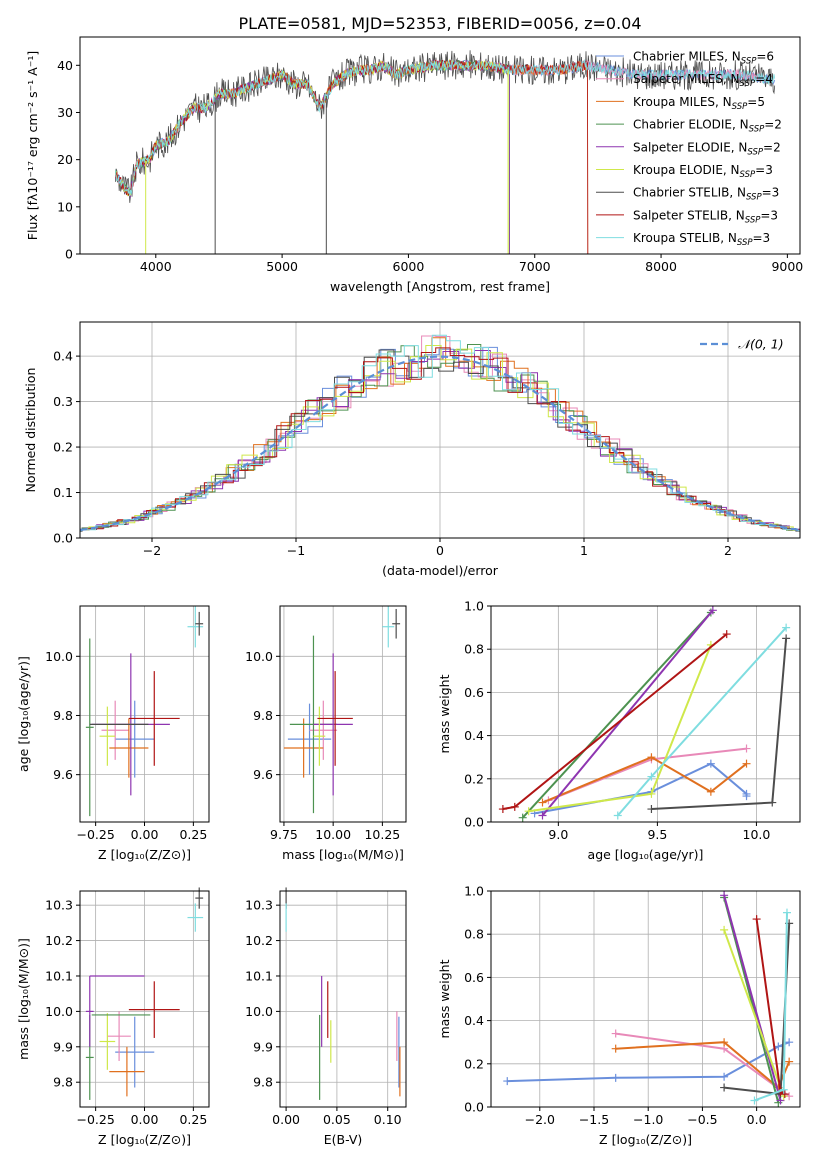 This screenshot has height=1170, width=819. Describe the element at coordinates (646, 854) in the screenshot. I see `x-axis-label: age [log₁₀(age/yr)]` at that location.